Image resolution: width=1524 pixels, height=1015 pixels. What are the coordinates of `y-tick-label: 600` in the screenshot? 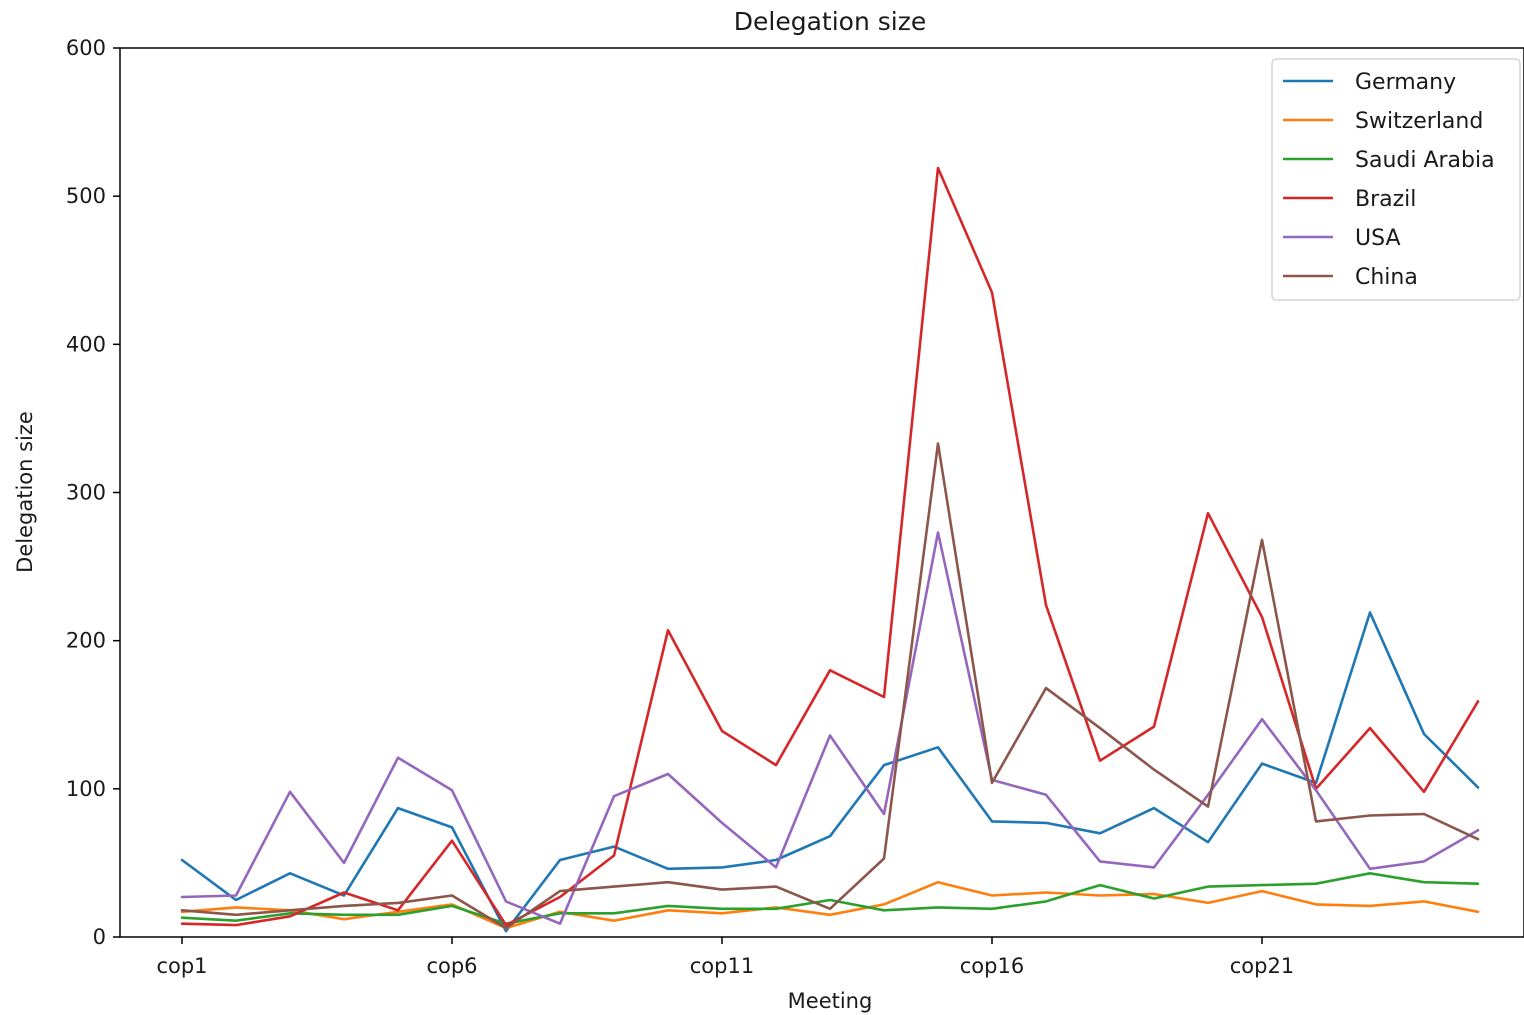 It's located at (86, 48).